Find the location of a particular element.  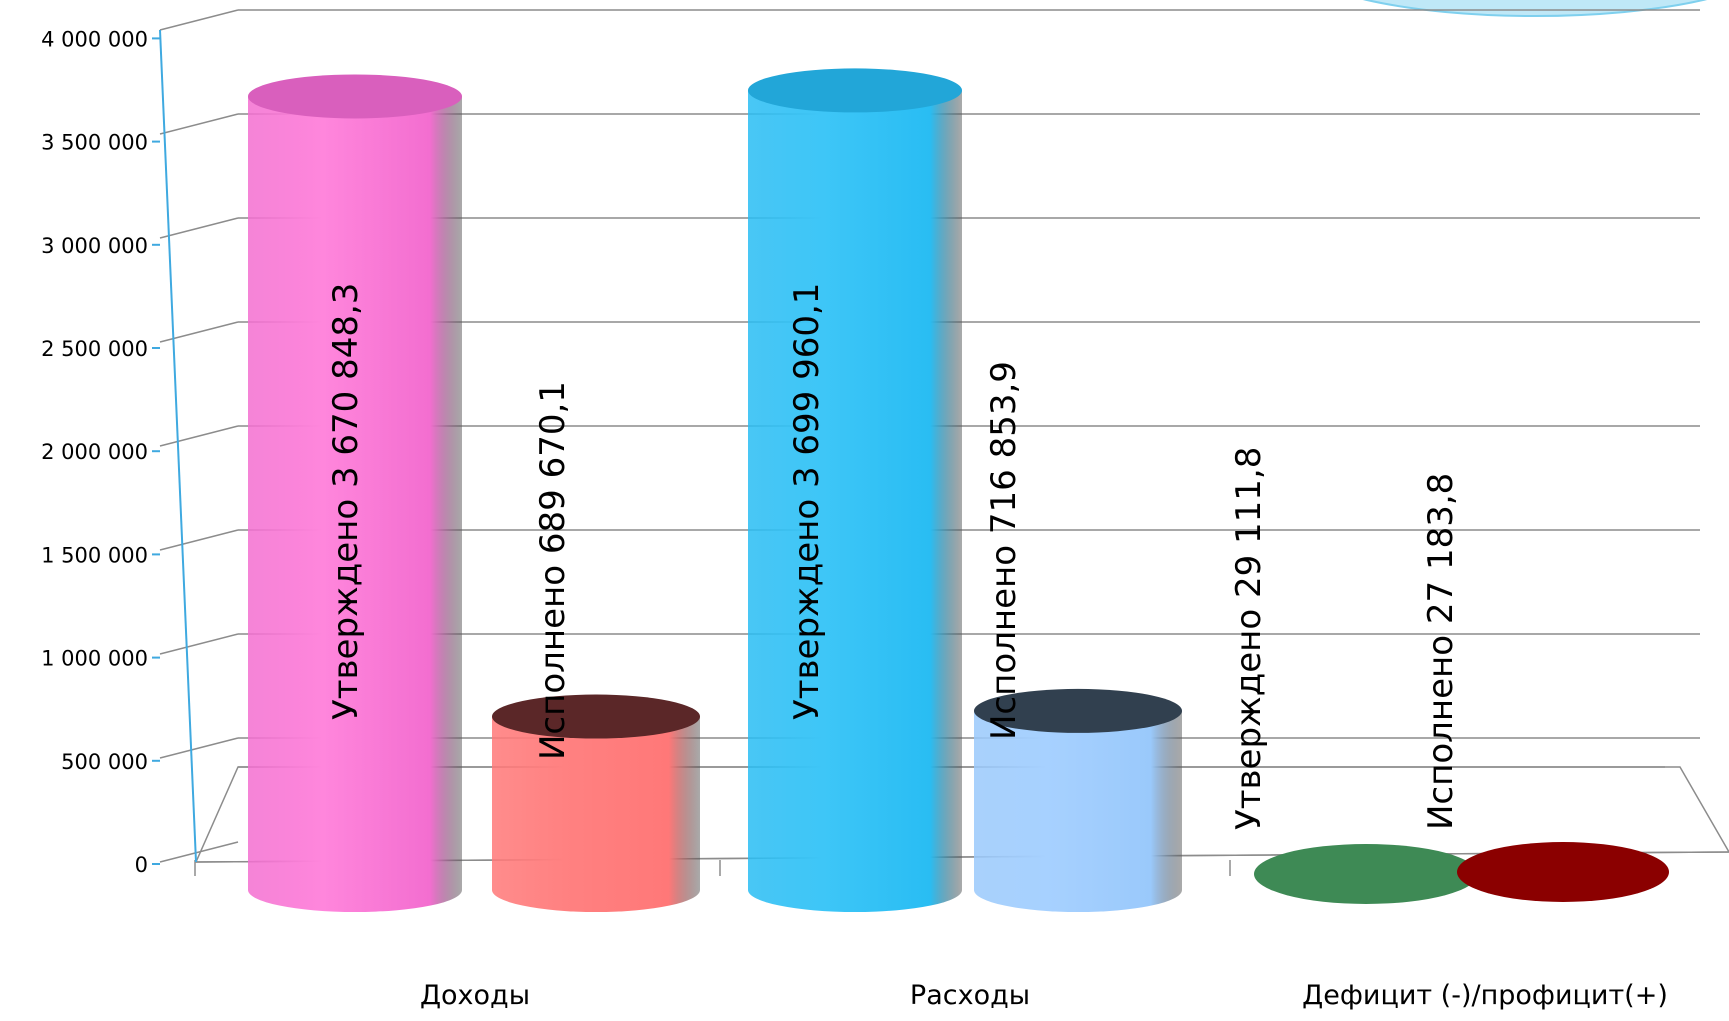

data-label: Утверждено 29 111,8 is located at coordinates (1249, 638).